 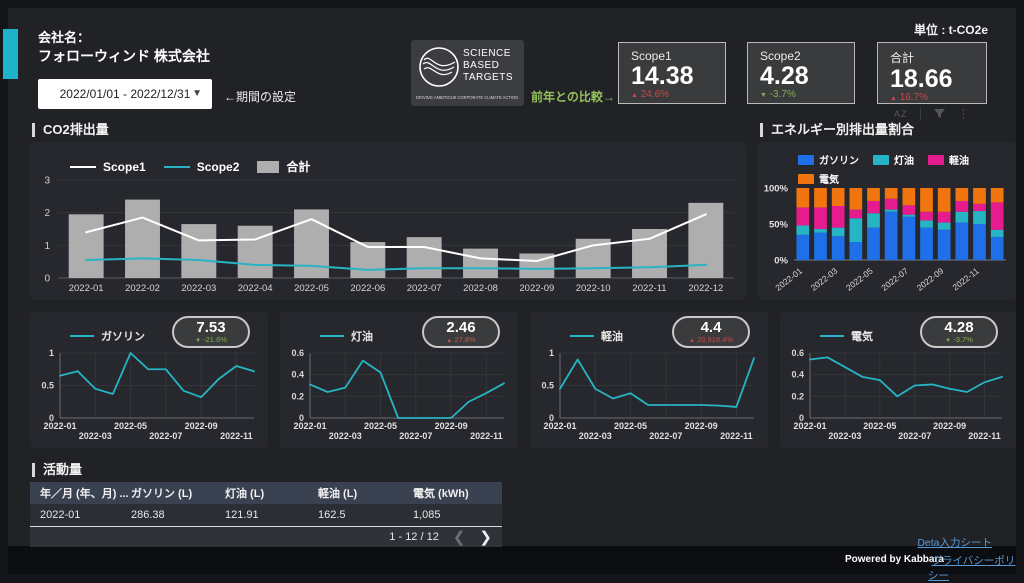 What do you see at coordinates (441, 494) in the screenshot?
I see `col-header-electricity: 電気 (kWh)` at bounding box center [441, 494].